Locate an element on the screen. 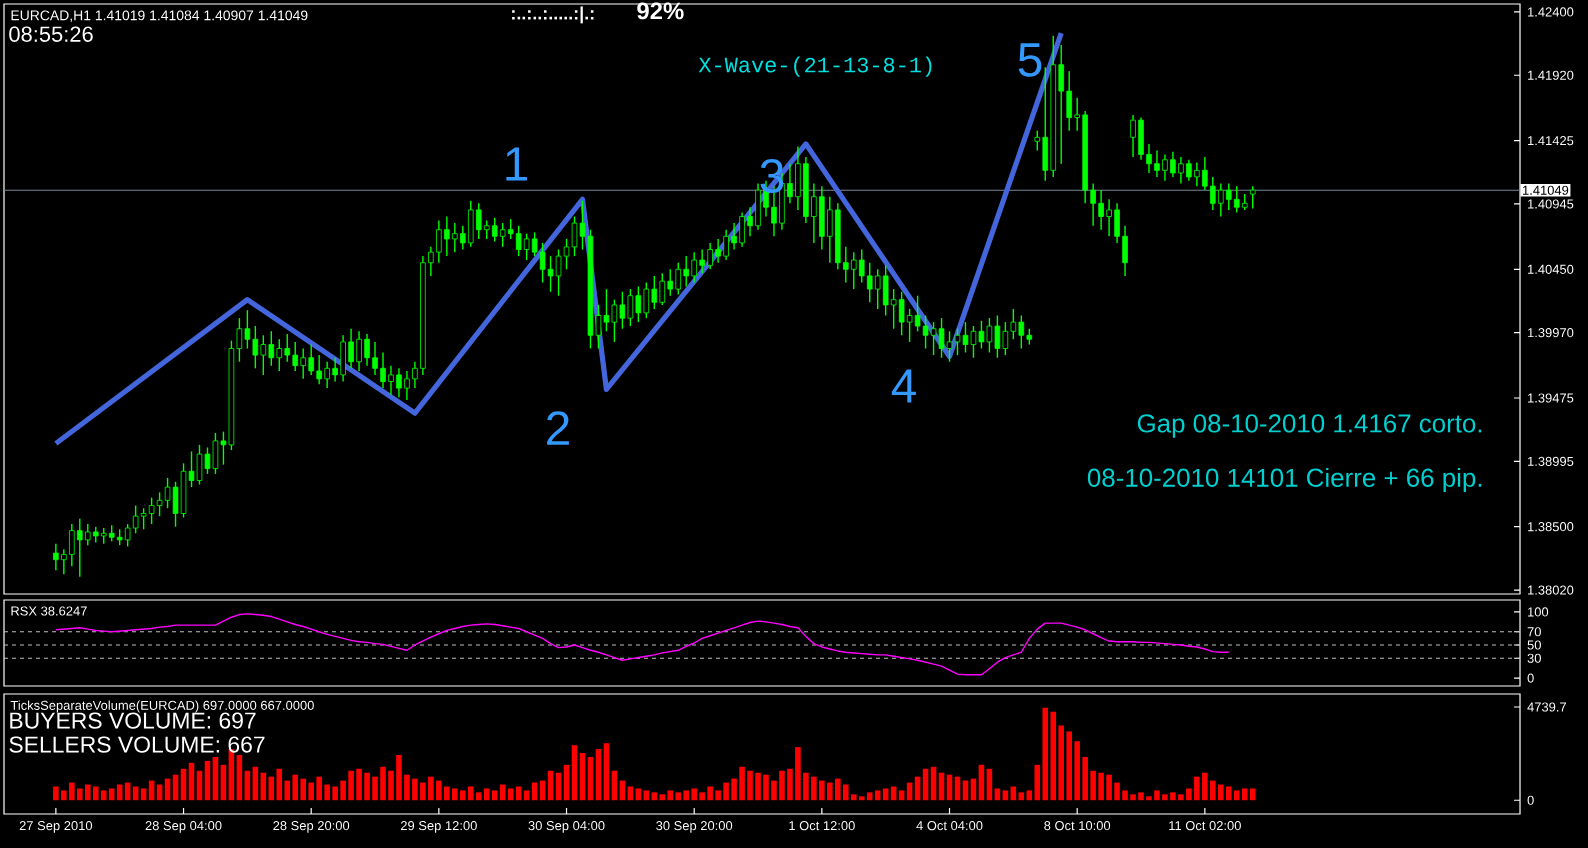  annotation: 1 is located at coordinates (516, 164).